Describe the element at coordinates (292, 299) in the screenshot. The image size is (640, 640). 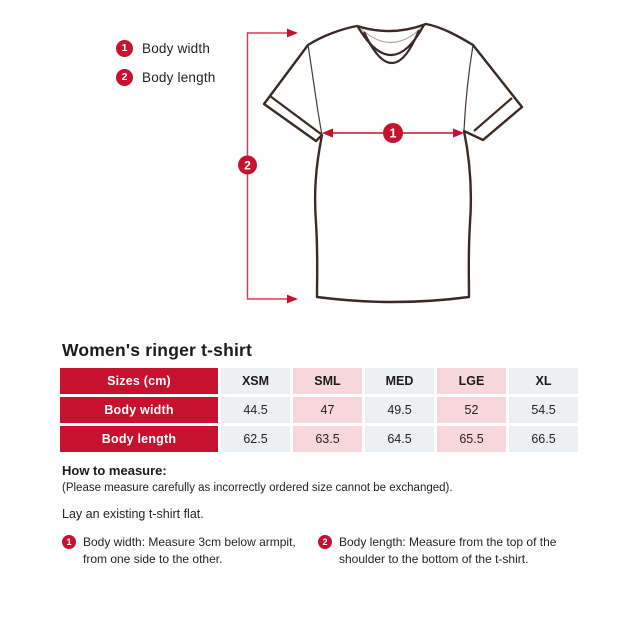
I see `arrowhead-bottom-icon` at that location.